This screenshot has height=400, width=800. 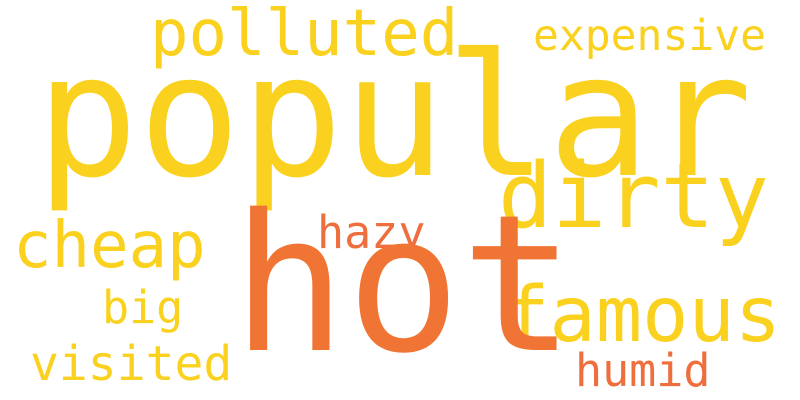 What do you see at coordinates (109, 246) in the screenshot?
I see `word-cheap: cheap` at bounding box center [109, 246].